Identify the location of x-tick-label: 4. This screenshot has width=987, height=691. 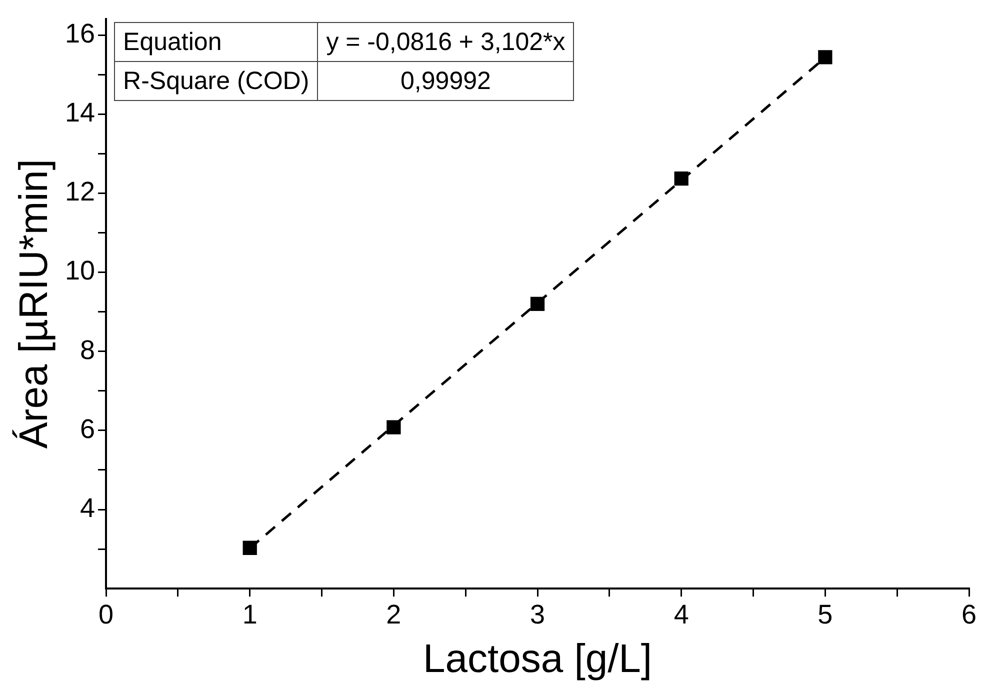
(681, 614).